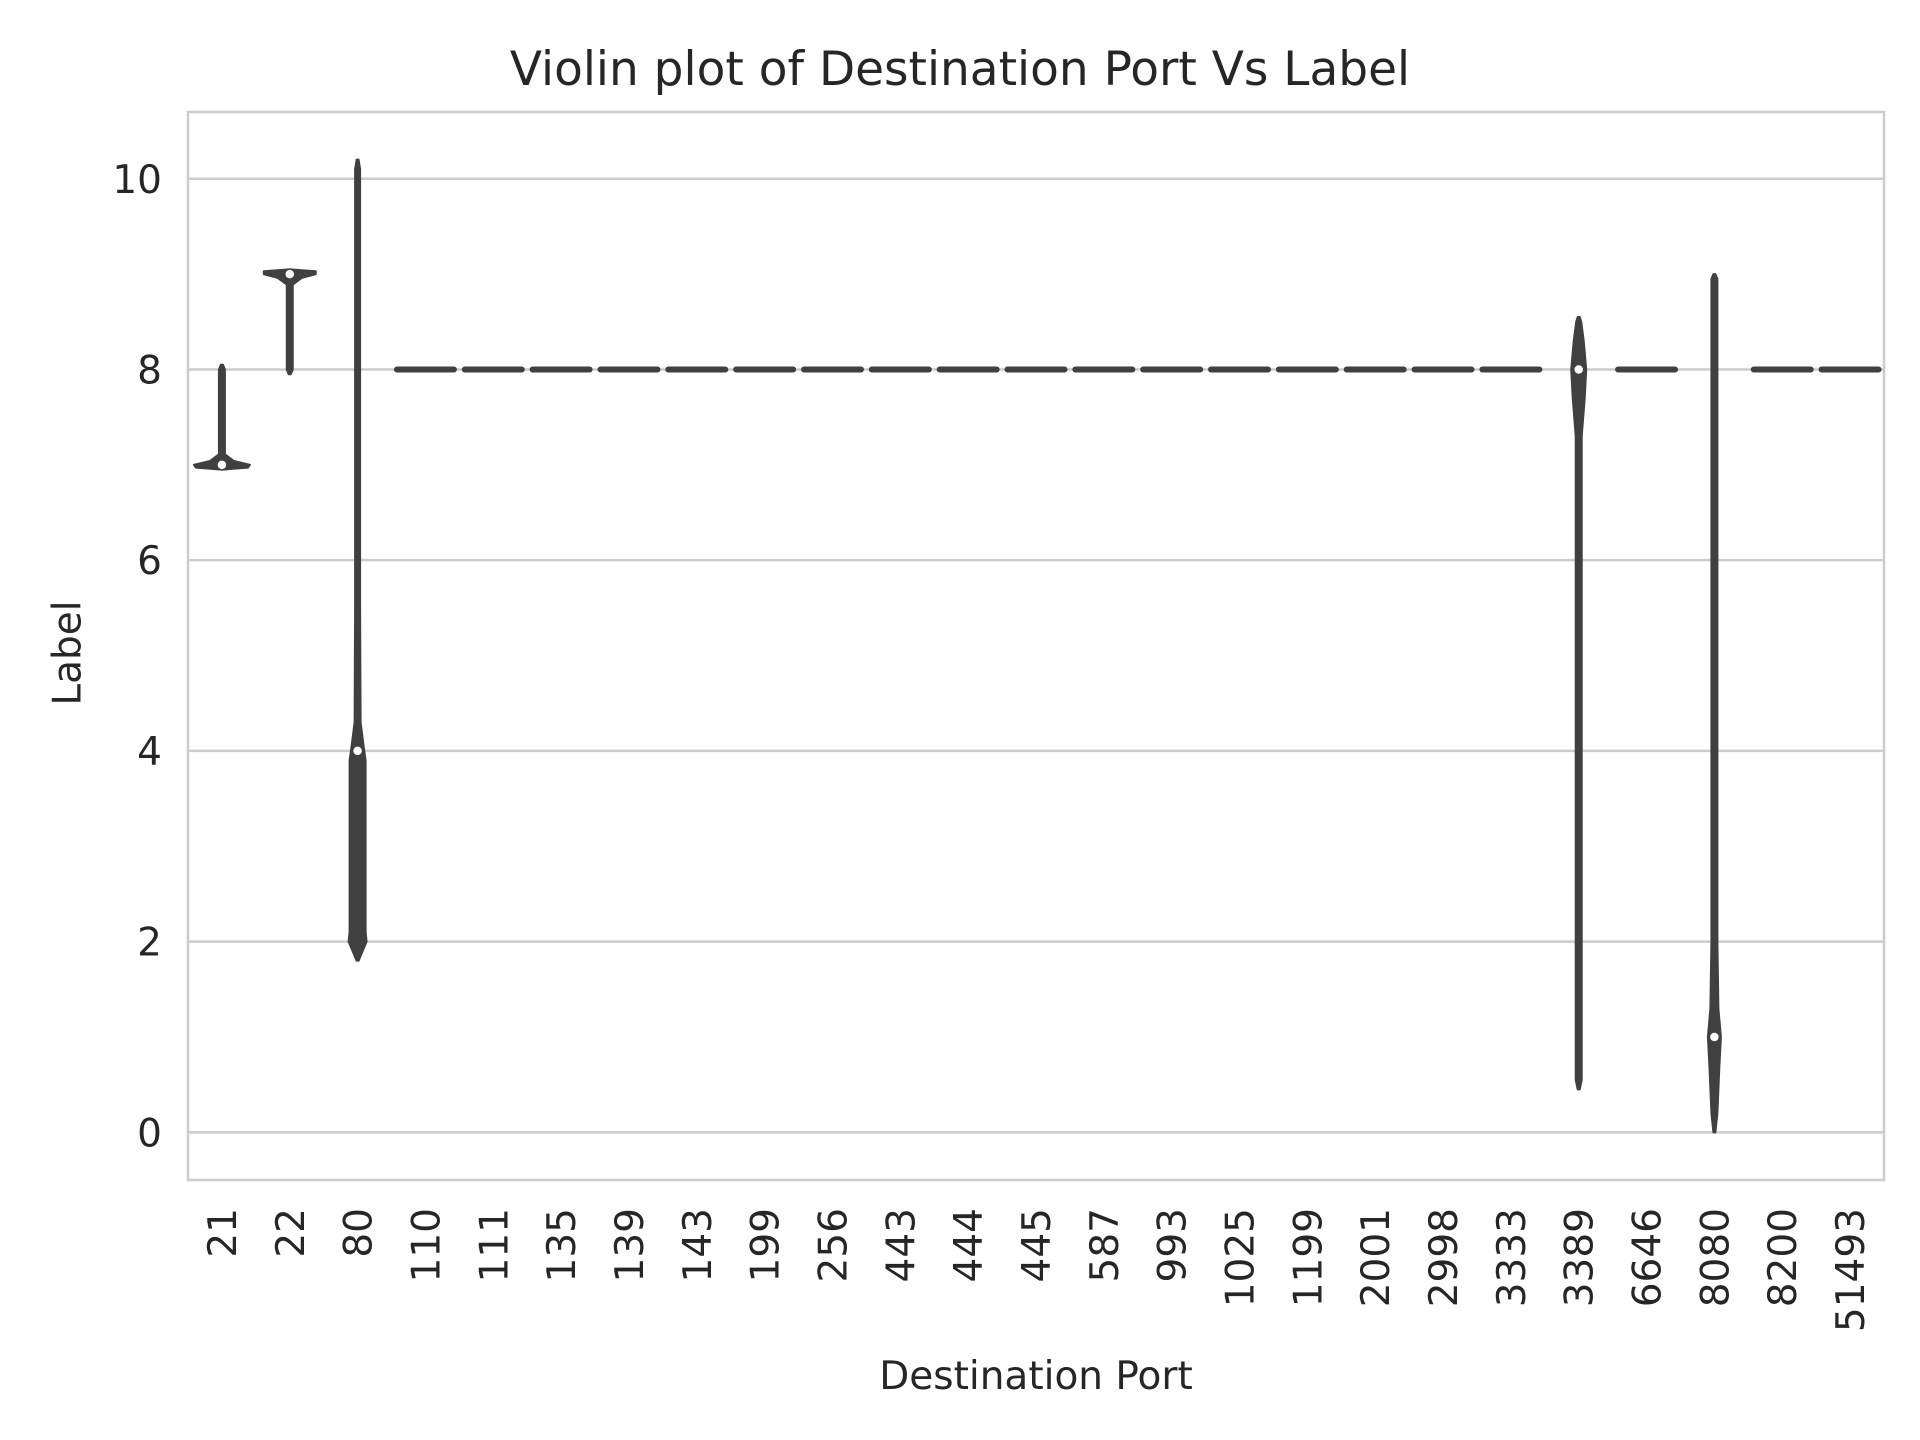  I want to click on x-tick-22: 22, so click(291, 1233).